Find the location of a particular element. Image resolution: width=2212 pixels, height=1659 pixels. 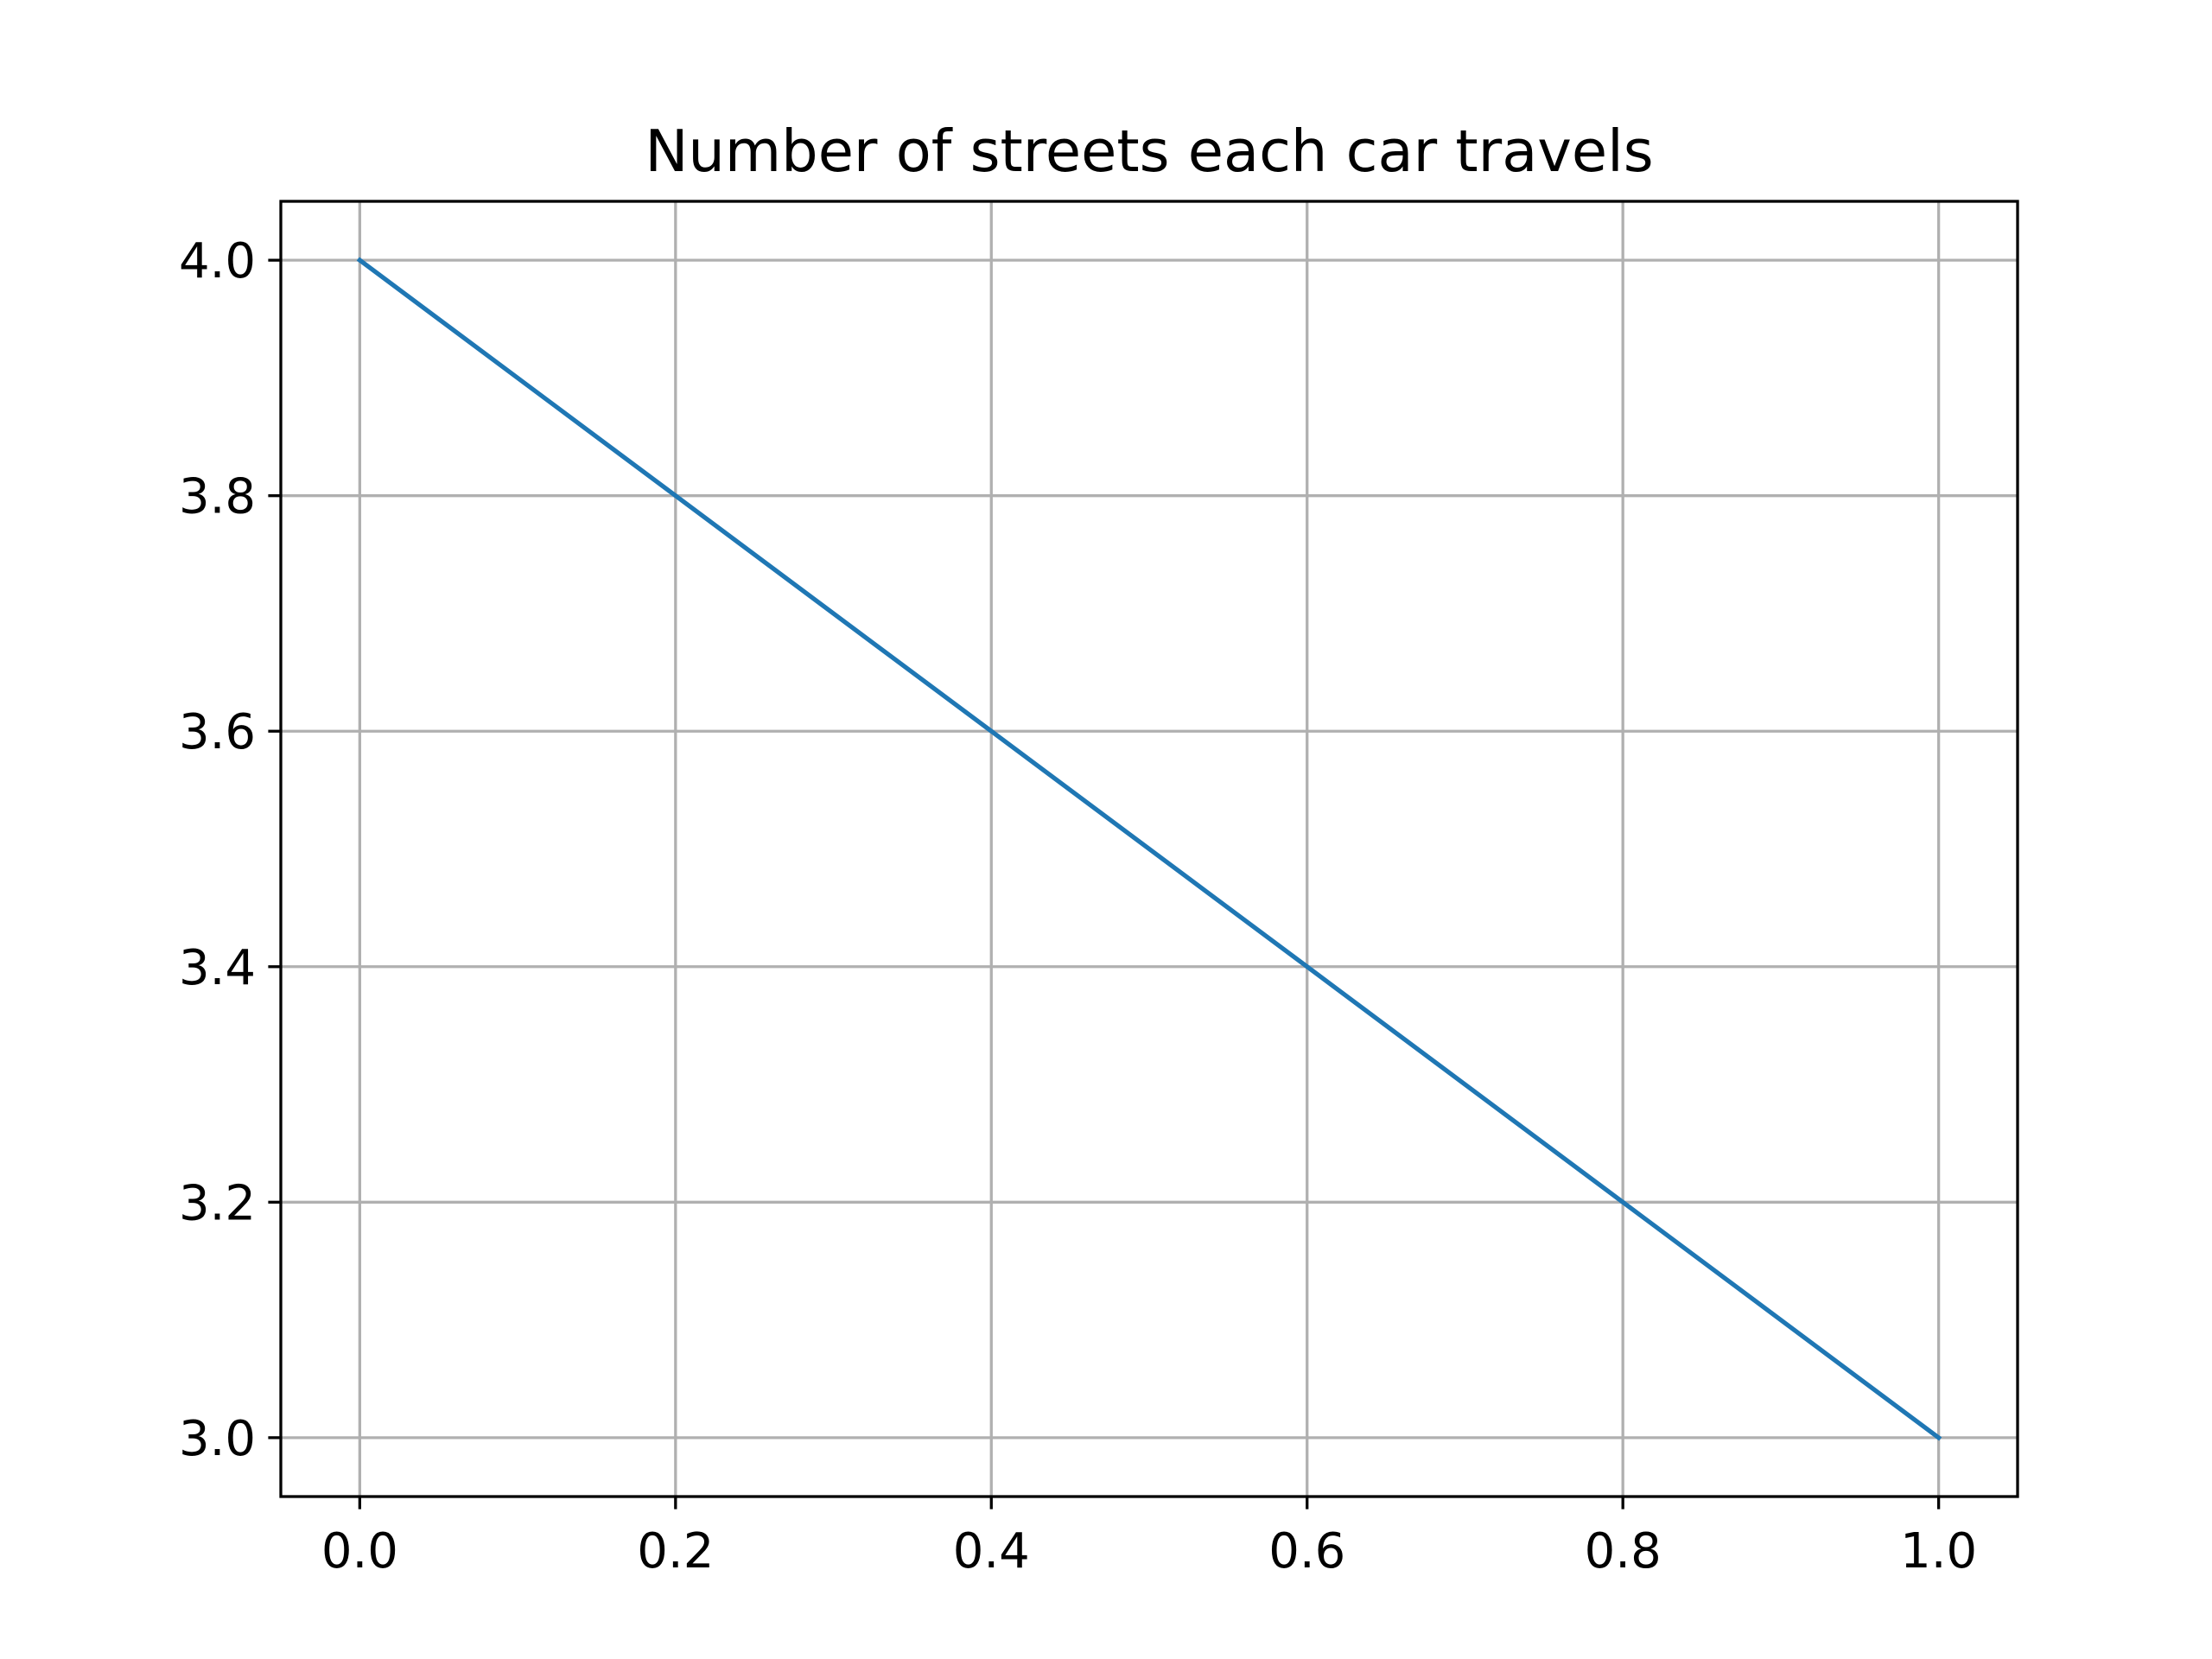

y-tick-label: 3.6 is located at coordinates (217, 732).